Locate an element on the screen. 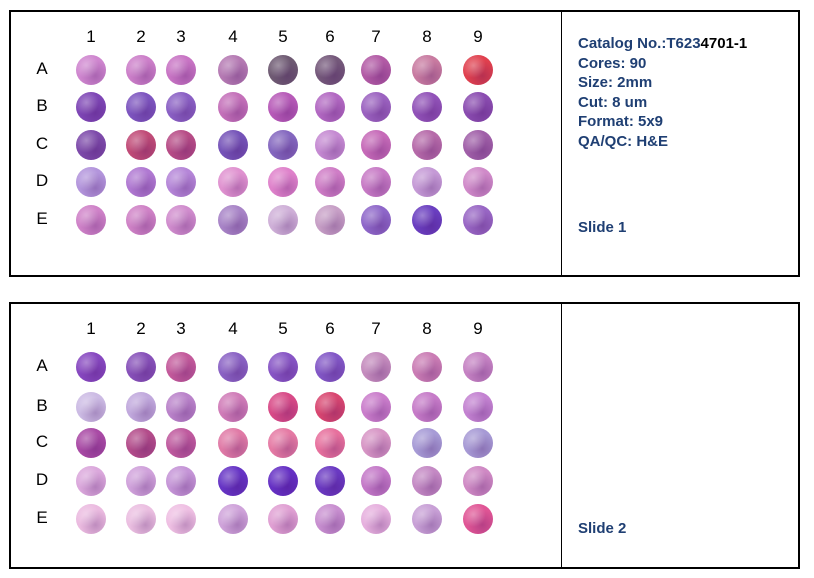 The height and width of the screenshot is (578, 814). qa-qc-stain: QA/QC: H&E is located at coordinates (623, 141).